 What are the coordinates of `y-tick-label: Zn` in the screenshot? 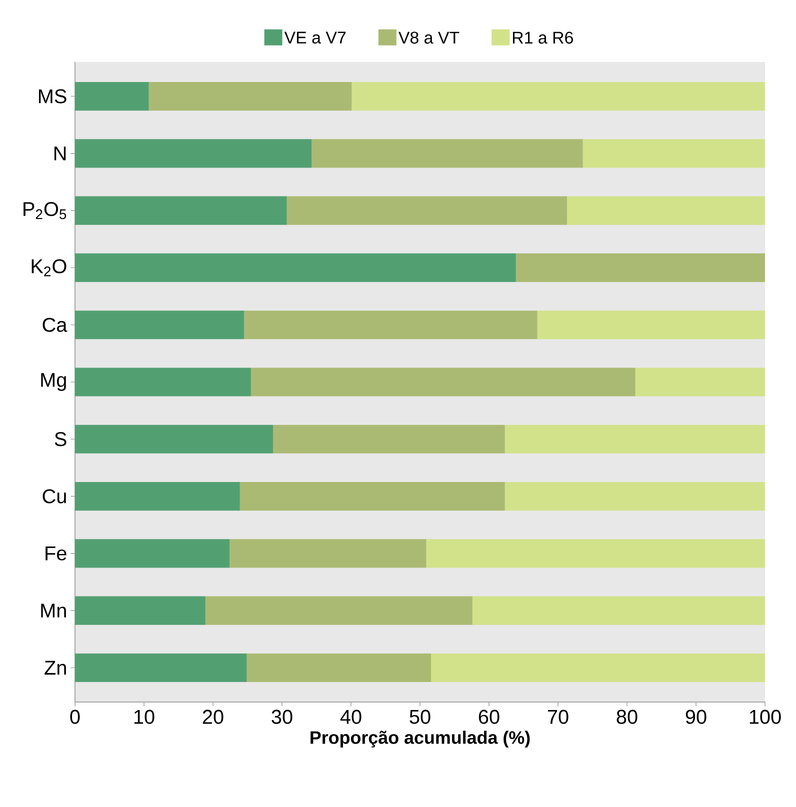 It's located at (55, 667).